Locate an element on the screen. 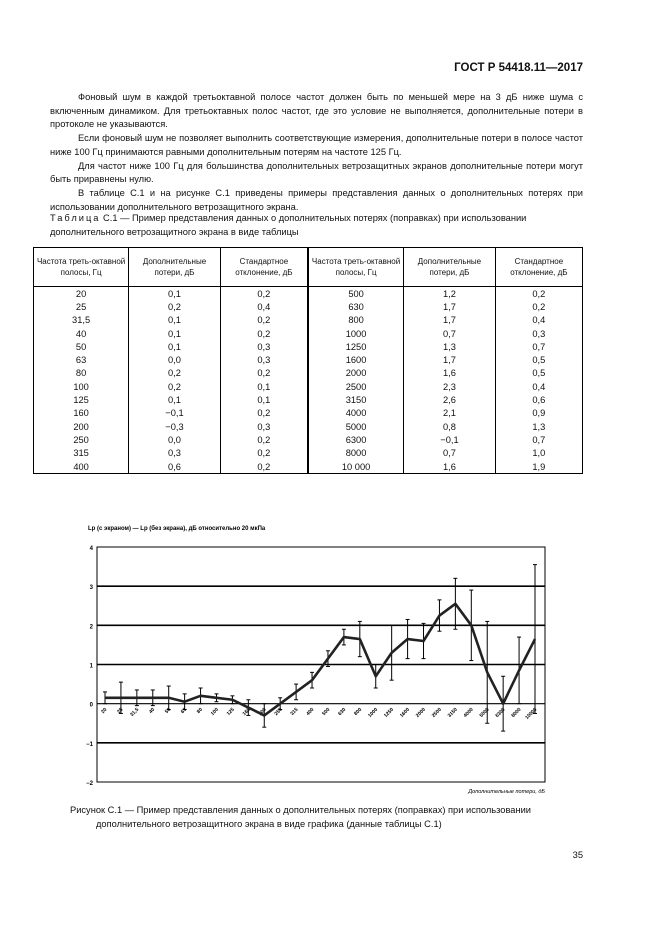  table-row: 20 0,1 0,2 500 1,2 0,2 is located at coordinates (308, 293).